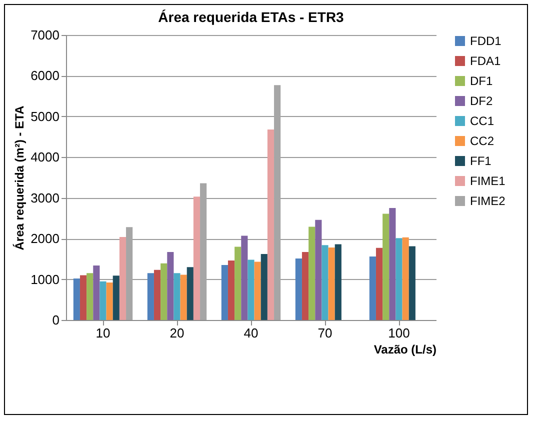 The width and height of the screenshot is (534, 421). What do you see at coordinates (45, 157) in the screenshot?
I see `y-tick-label: 4000` at bounding box center [45, 157].